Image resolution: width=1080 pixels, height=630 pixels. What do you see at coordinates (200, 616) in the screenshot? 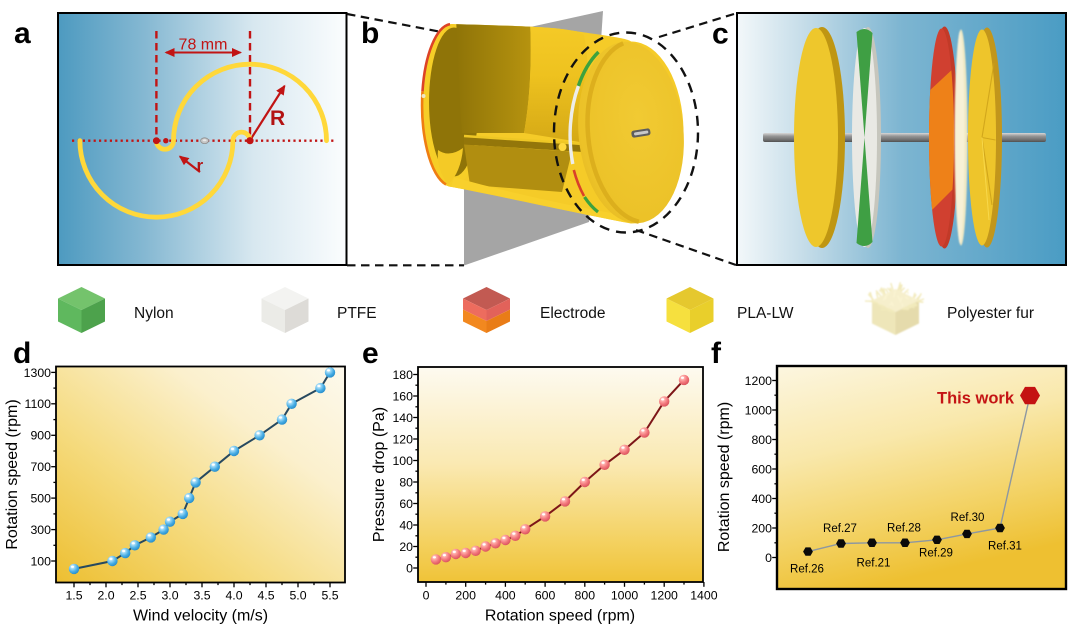
I see `svg-text: Wind velocity (m/s)` at bounding box center [200, 616].